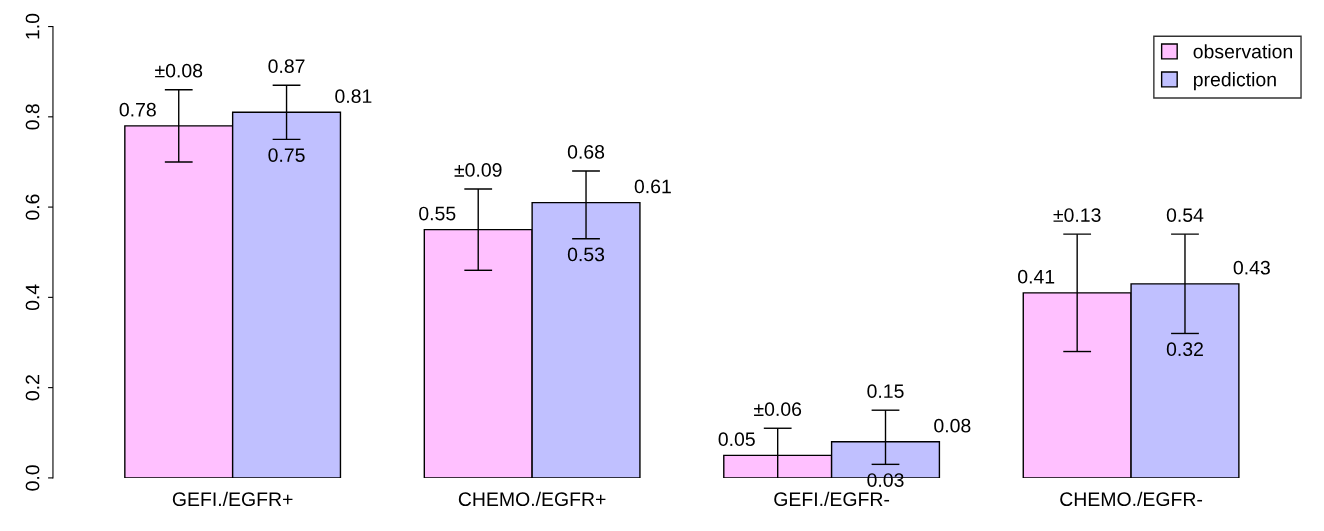 This screenshot has height=531, width=1324. What do you see at coordinates (353, 96) in the screenshot?
I see `data-label: 0.81` at bounding box center [353, 96].